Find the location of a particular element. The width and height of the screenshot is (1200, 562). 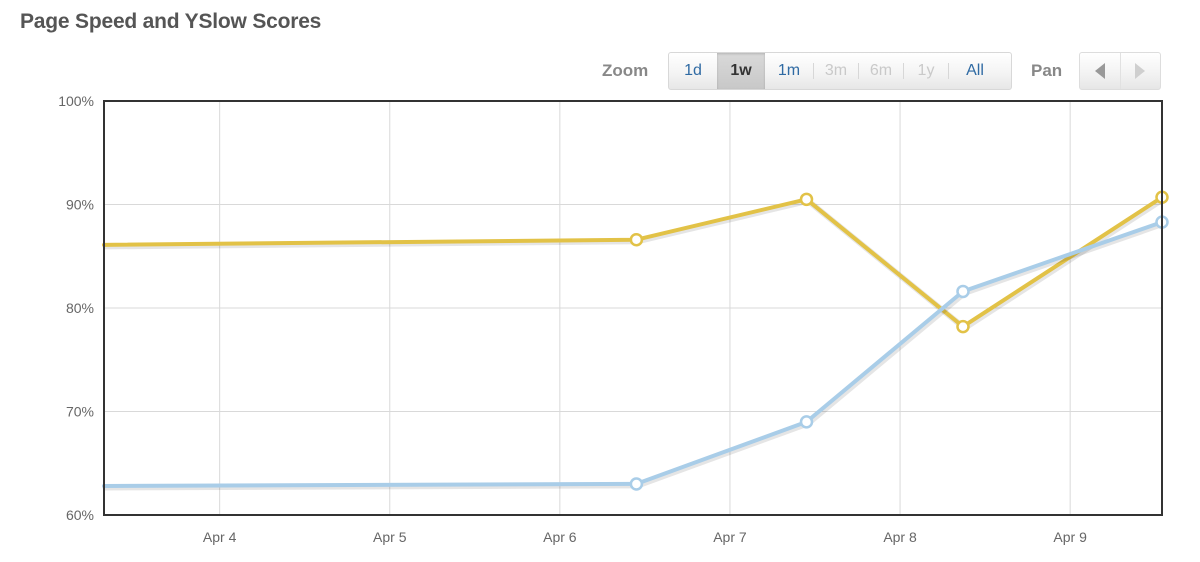

pan-label: Pan is located at coordinates (1047, 70).